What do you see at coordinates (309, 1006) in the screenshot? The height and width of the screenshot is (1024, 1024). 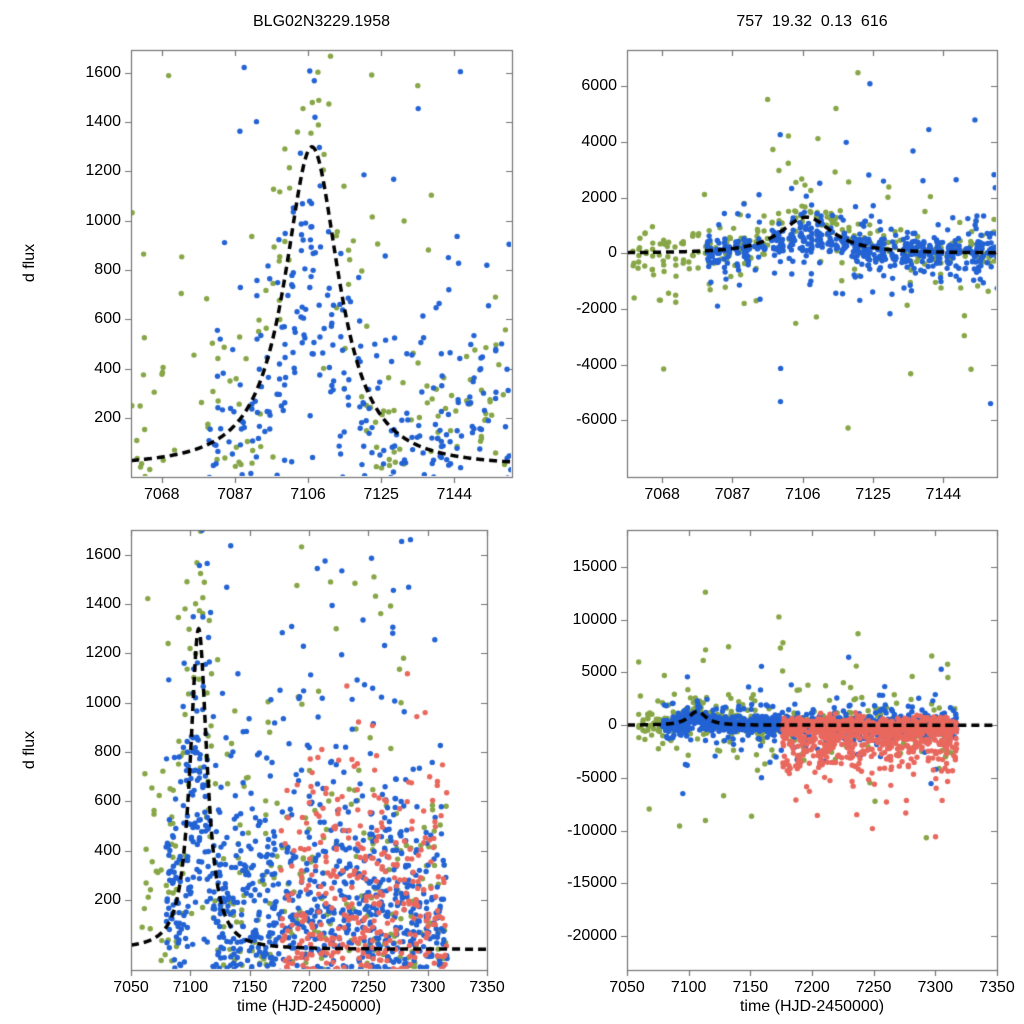 I see `x-axis-label-bottom-left: time (HJD-2450000)` at bounding box center [309, 1006].